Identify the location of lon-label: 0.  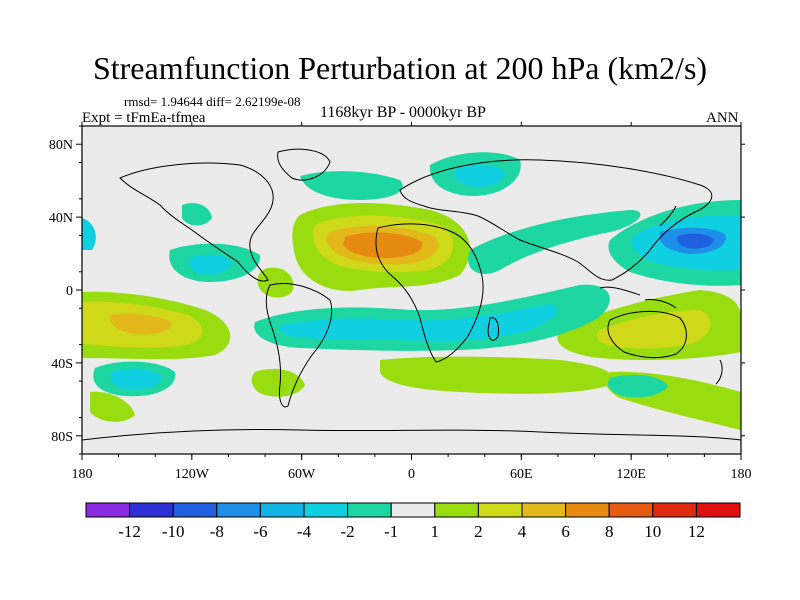
(411, 474).